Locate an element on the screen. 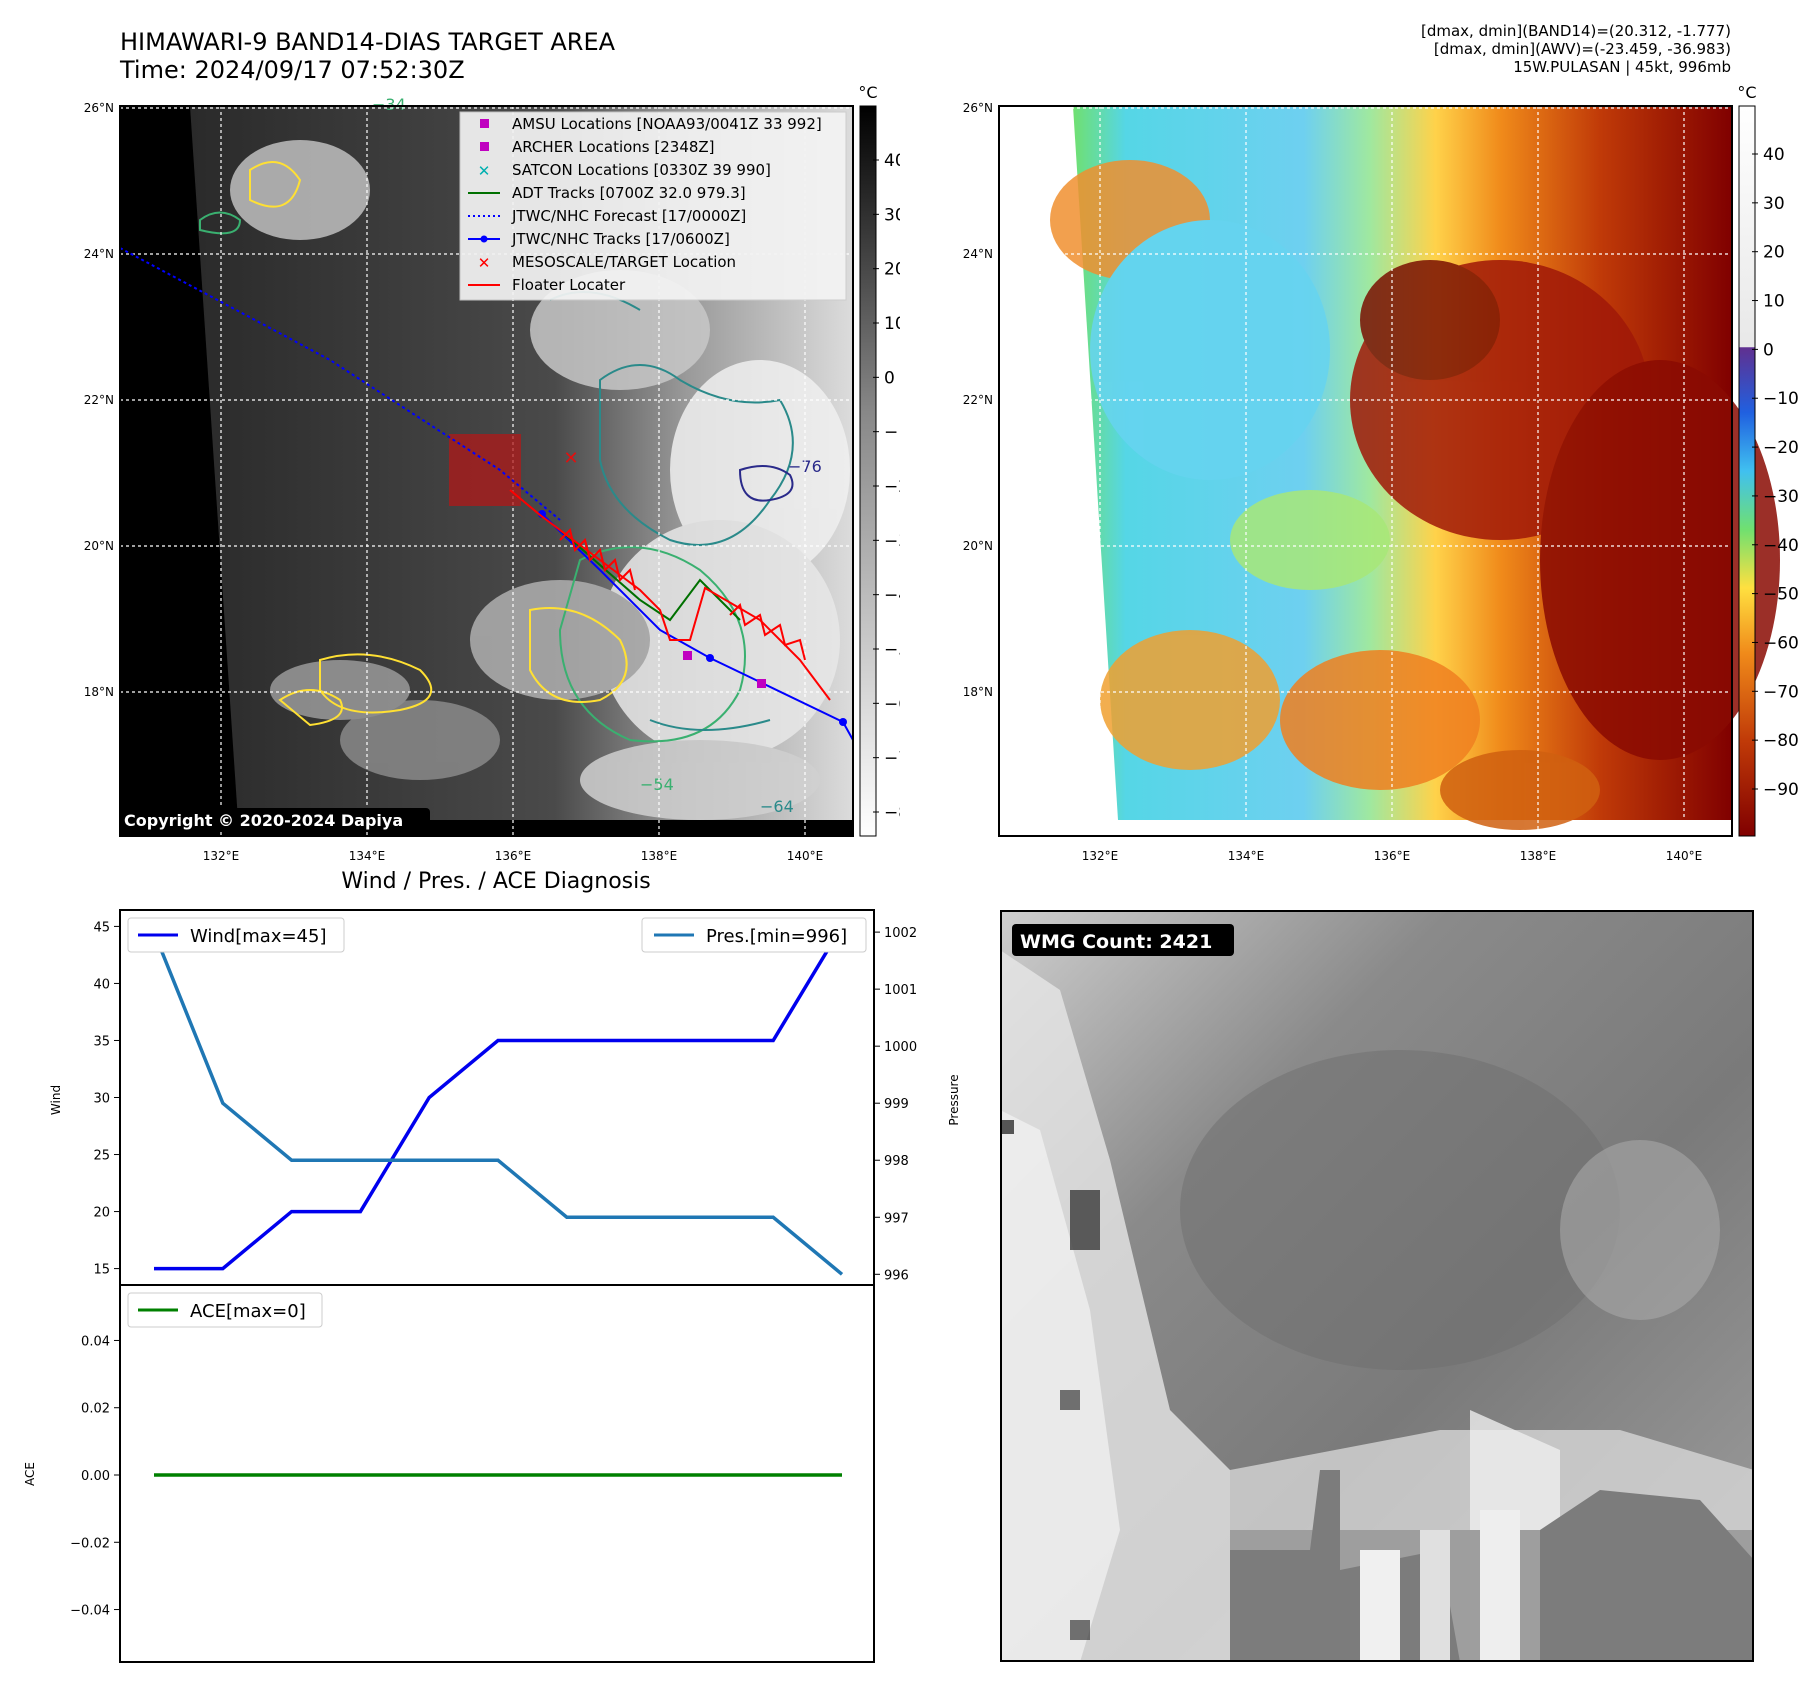  colorbar-tick-label: −90 is located at coordinates (1781, 790).